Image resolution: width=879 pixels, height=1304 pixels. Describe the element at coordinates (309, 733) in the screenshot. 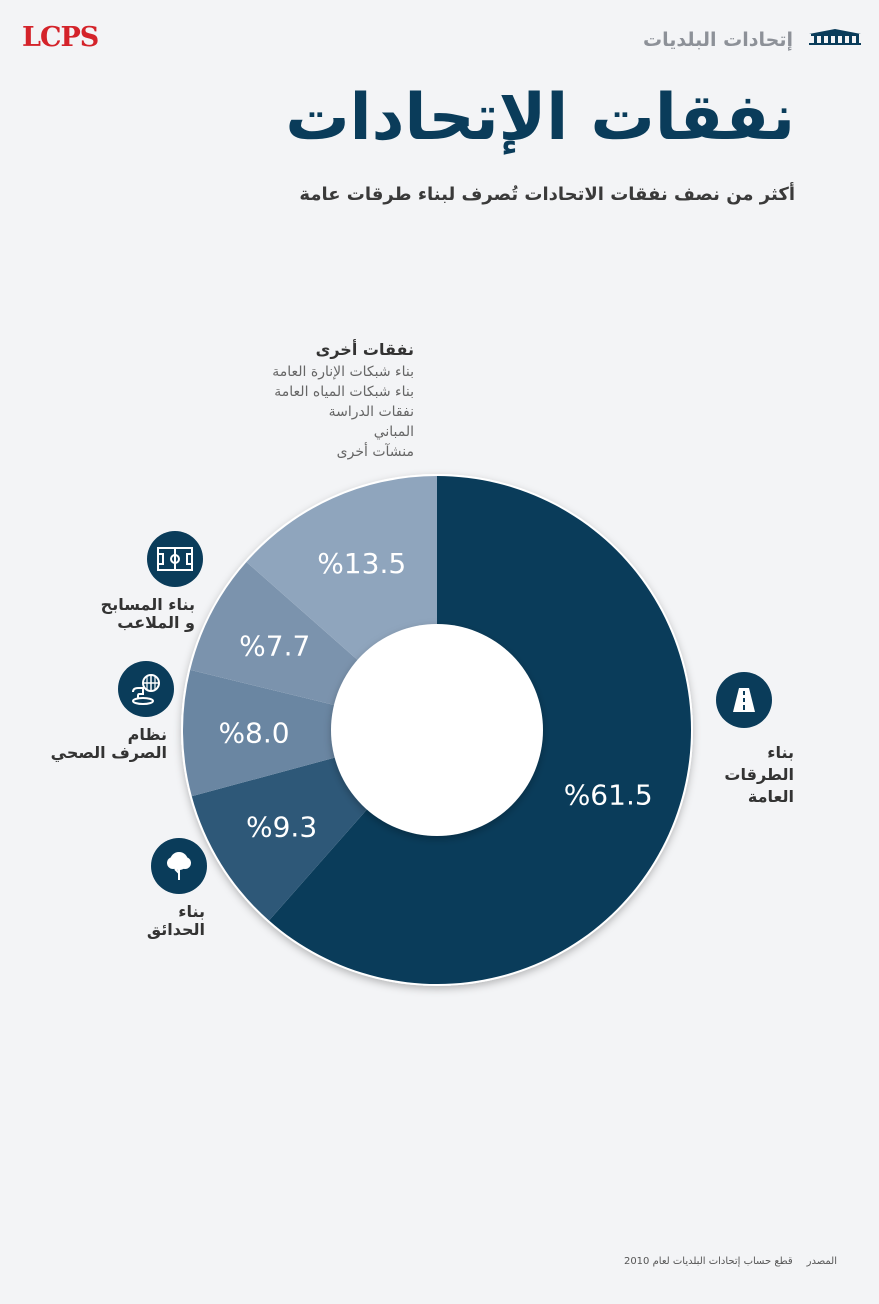

I see `pie-slice` at that location.